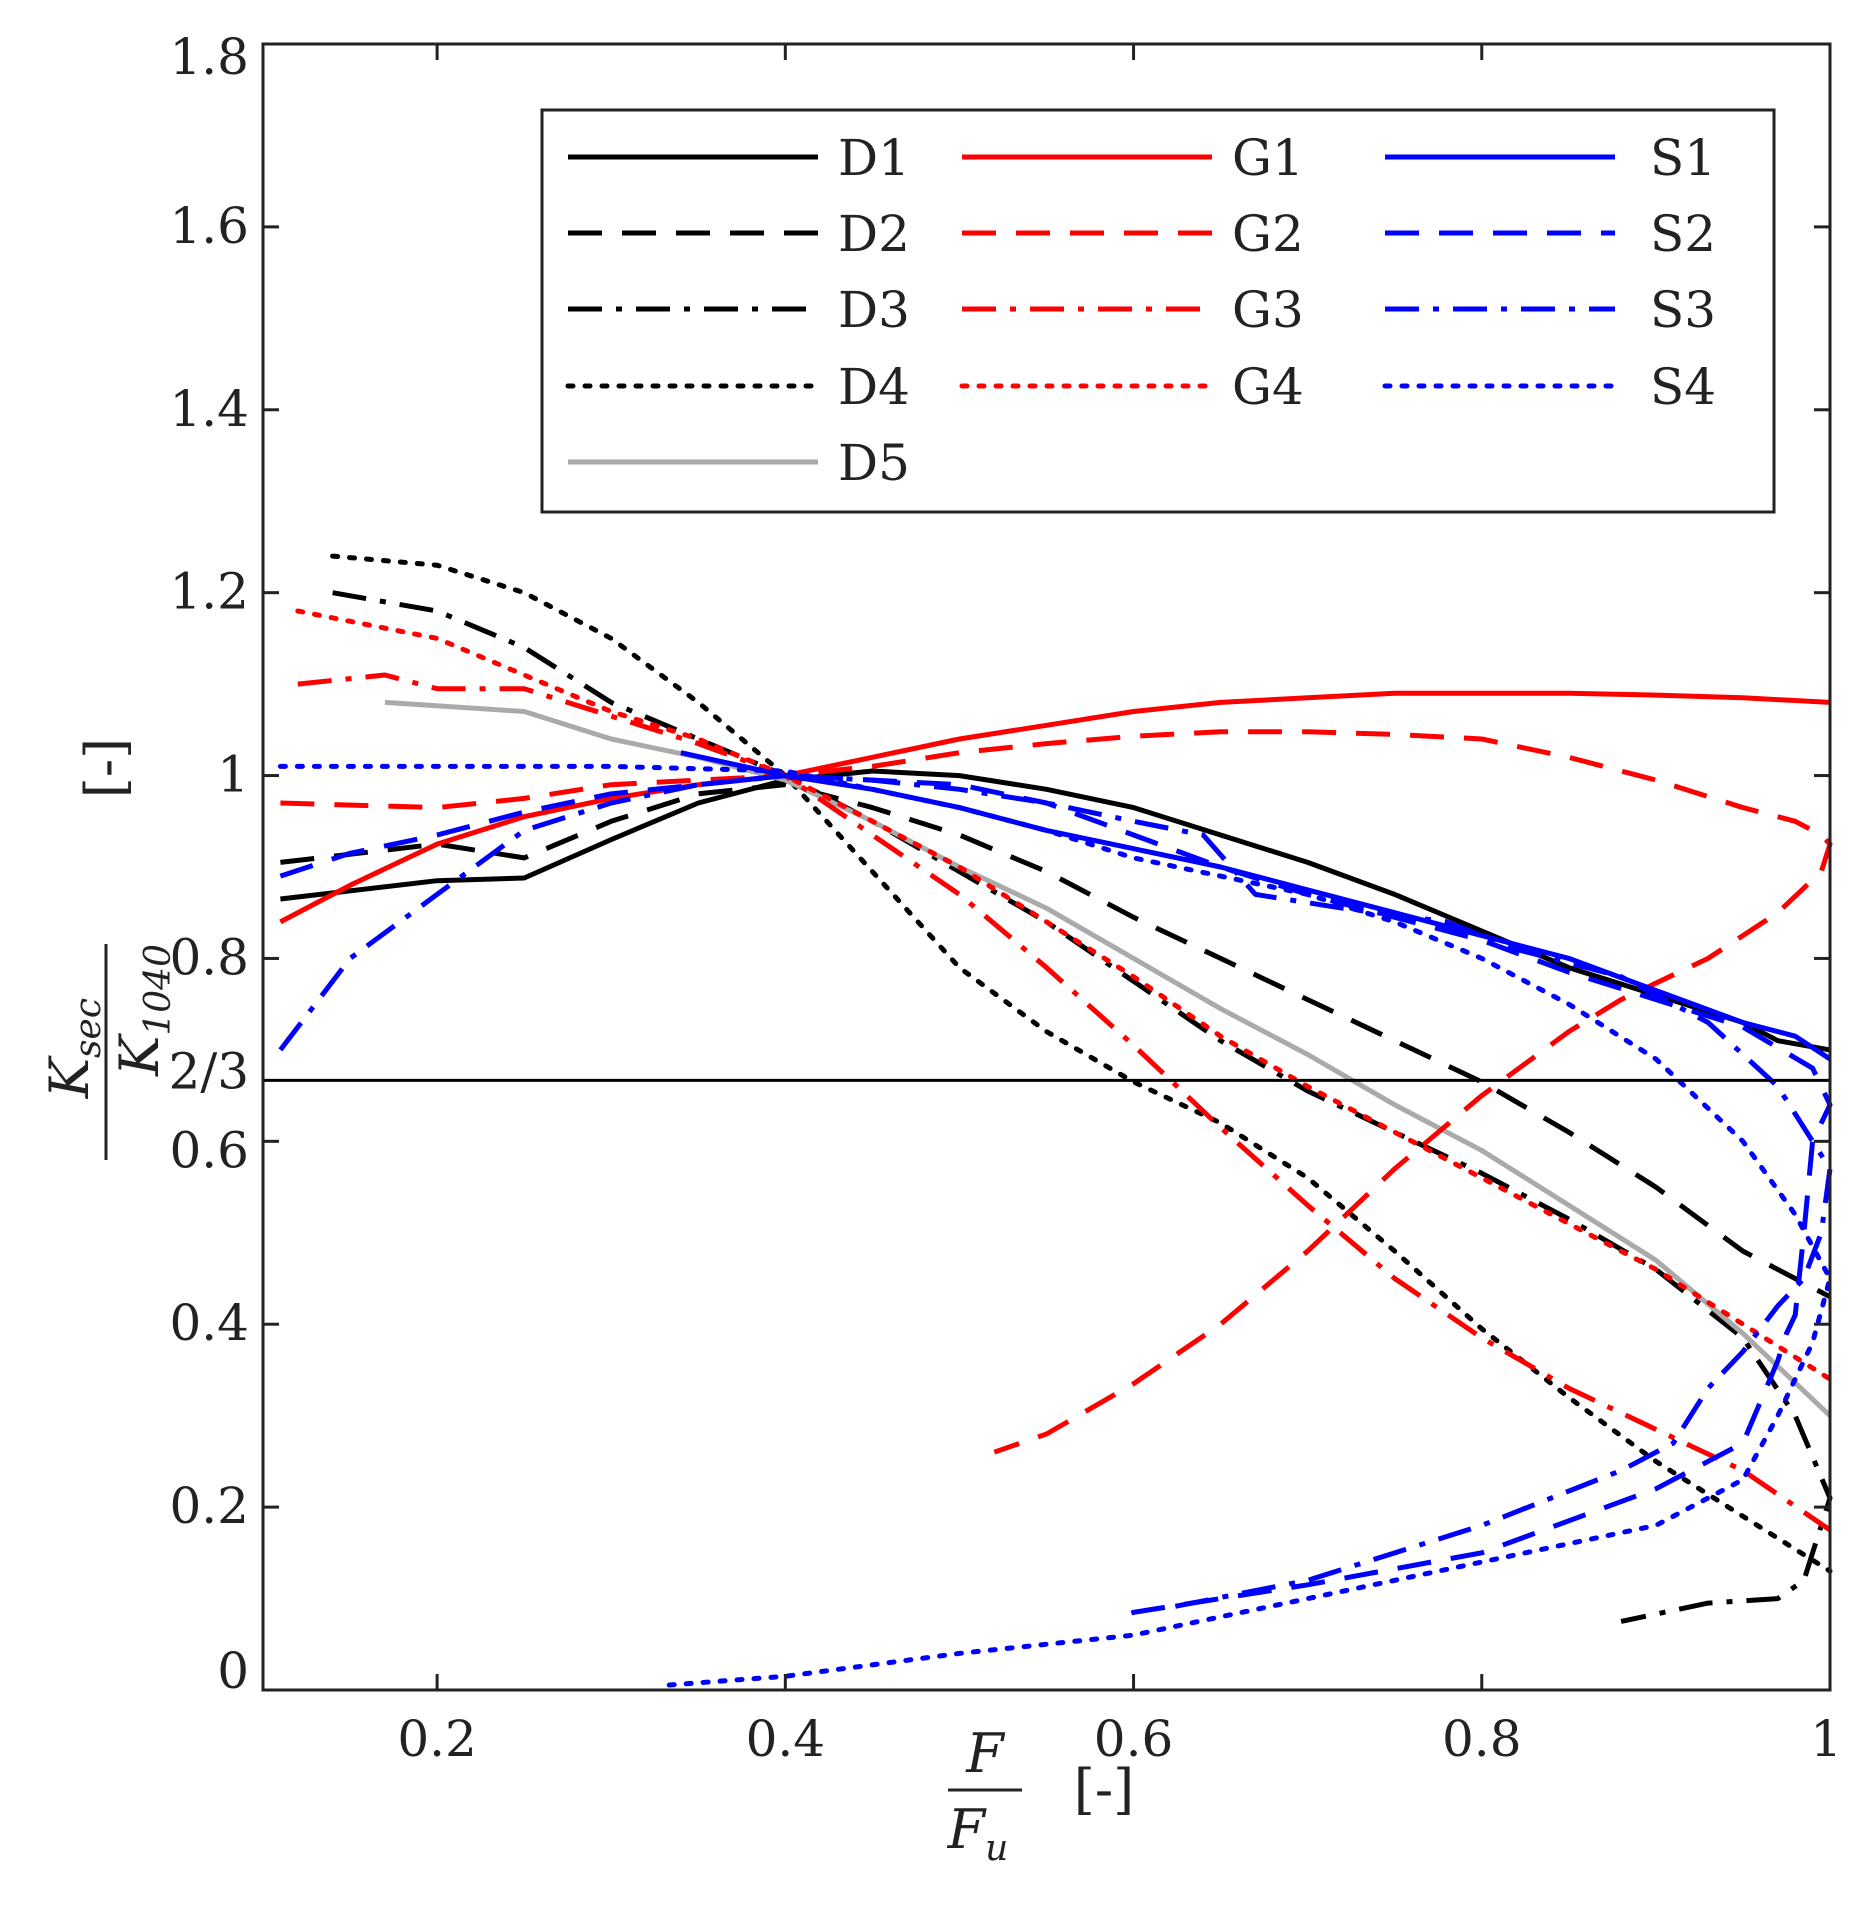 The height and width of the screenshot is (1921, 1864). I want to click on x-label-numerator: F, so click(985, 1753).